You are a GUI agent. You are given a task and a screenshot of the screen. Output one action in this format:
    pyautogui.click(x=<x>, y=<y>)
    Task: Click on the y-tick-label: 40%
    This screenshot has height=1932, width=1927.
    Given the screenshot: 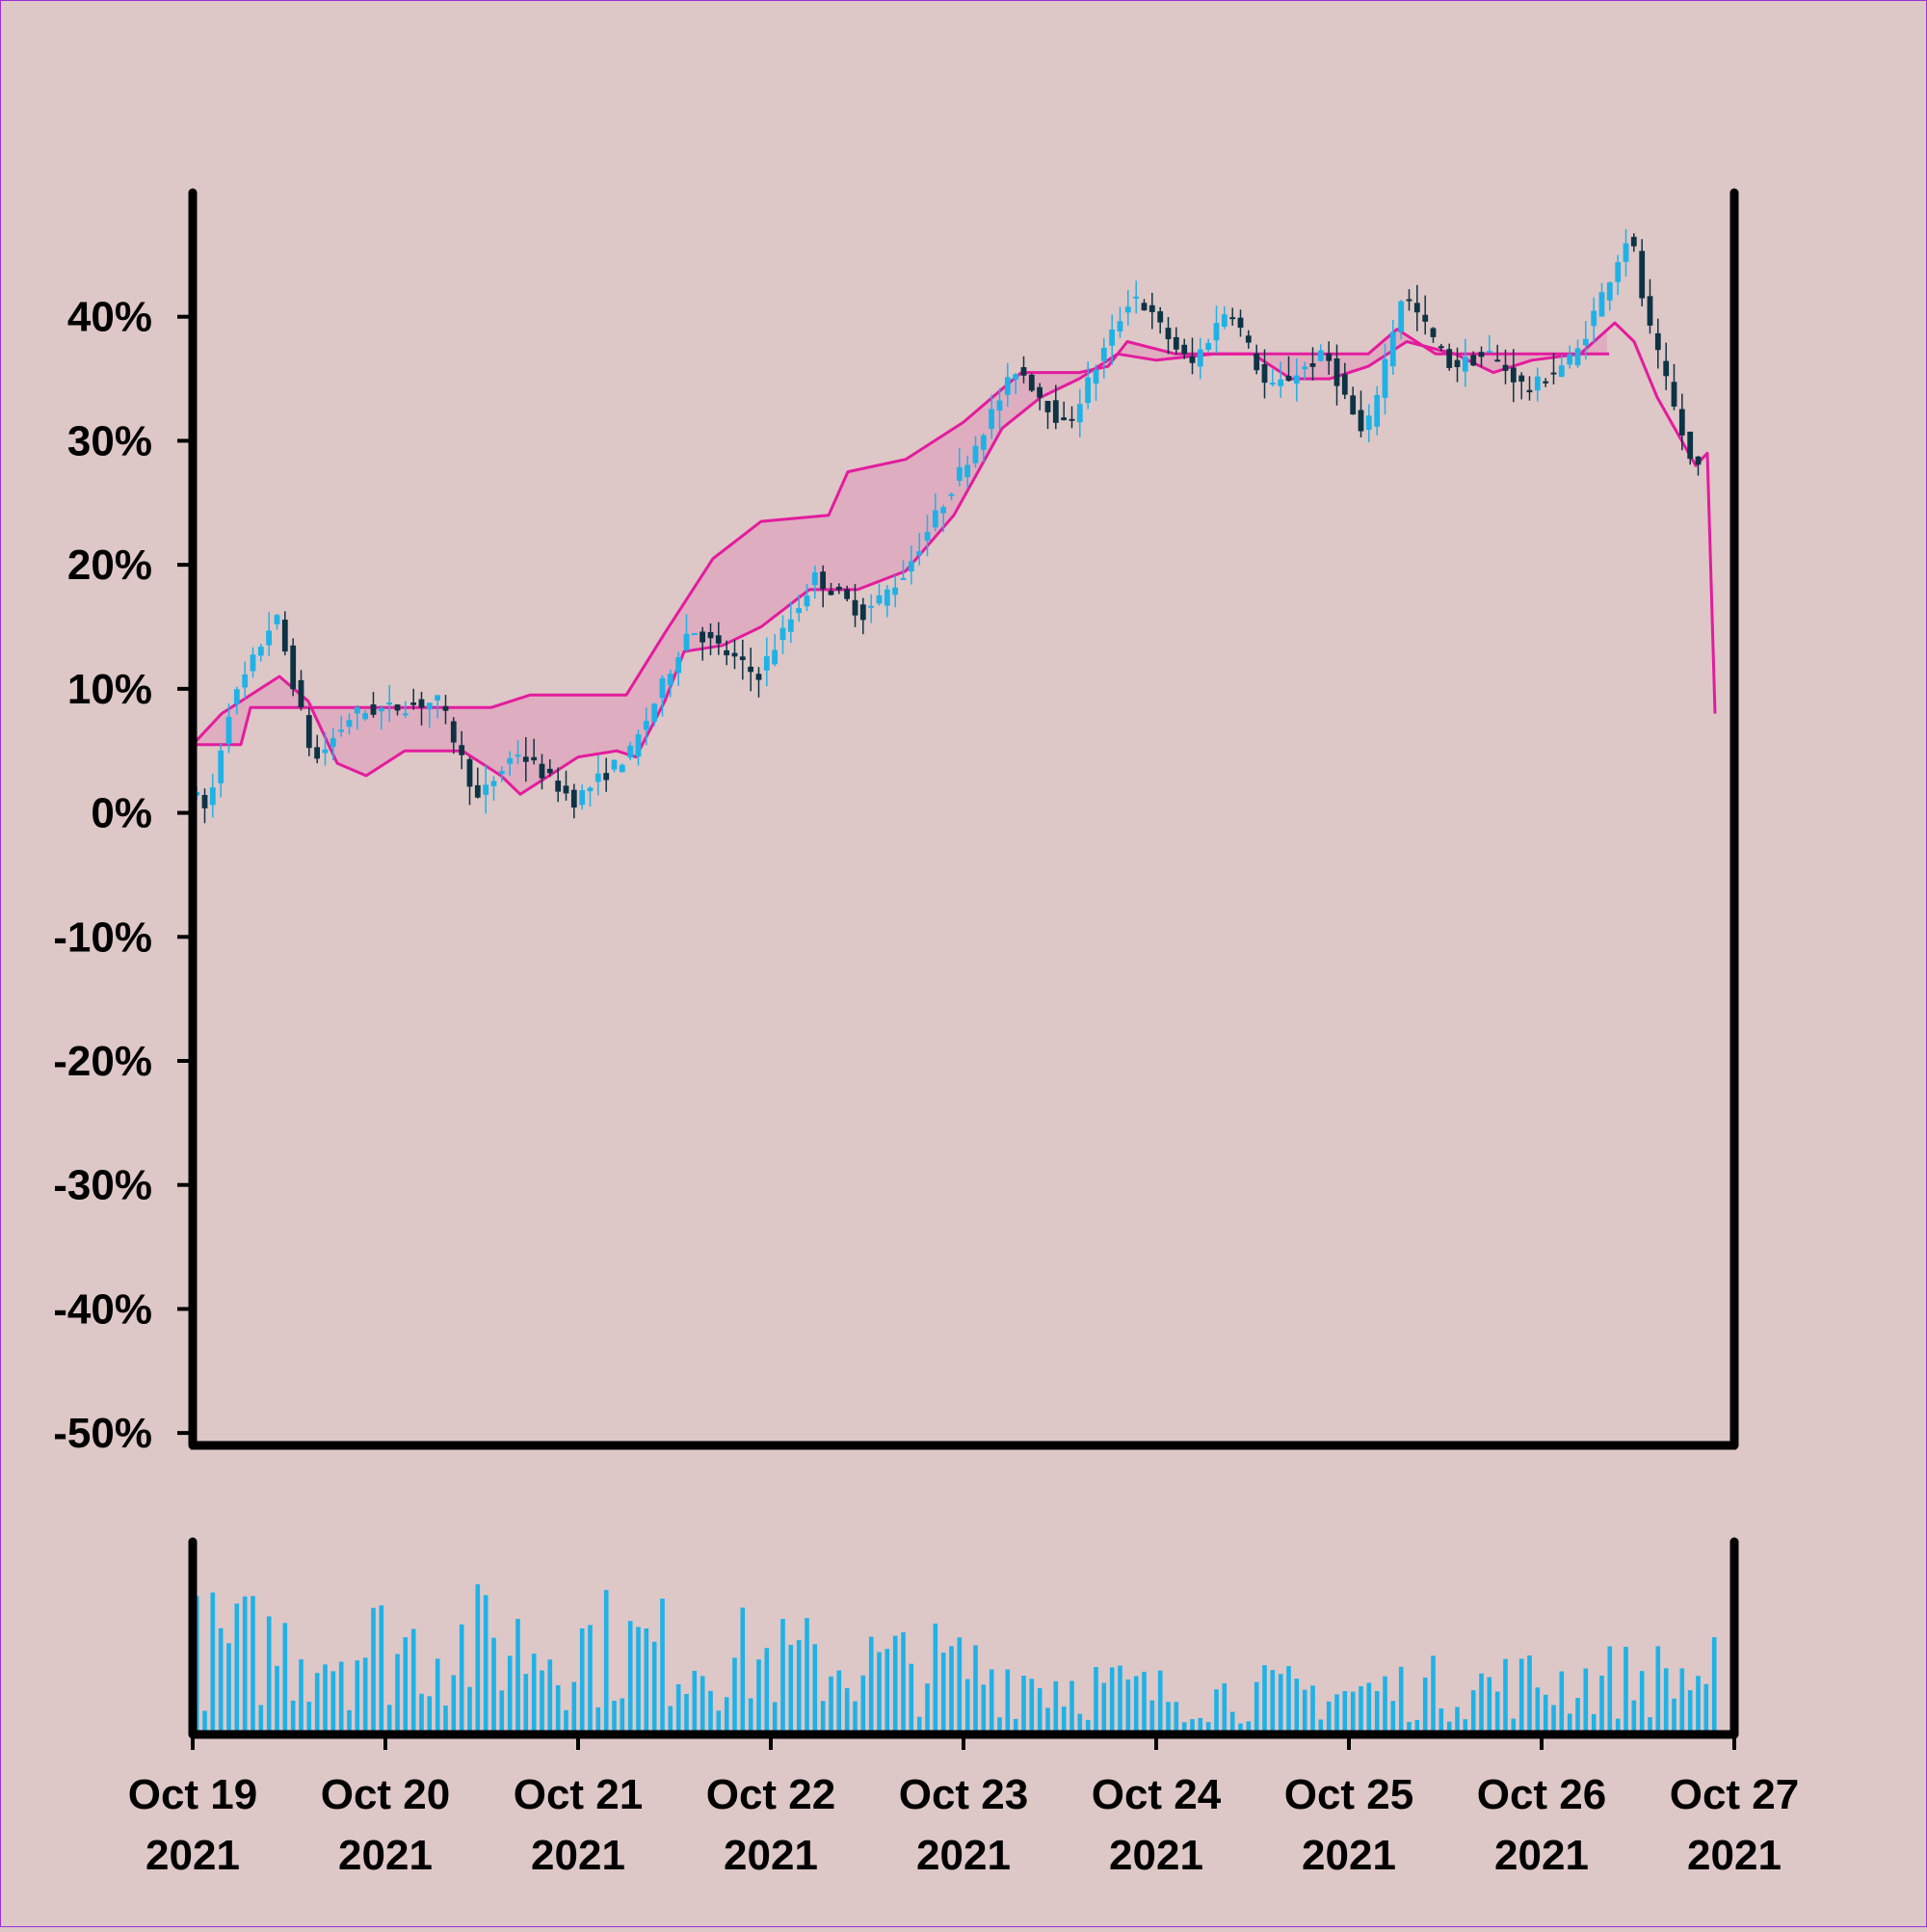 What is the action you would take?
    pyautogui.click(x=109, y=317)
    